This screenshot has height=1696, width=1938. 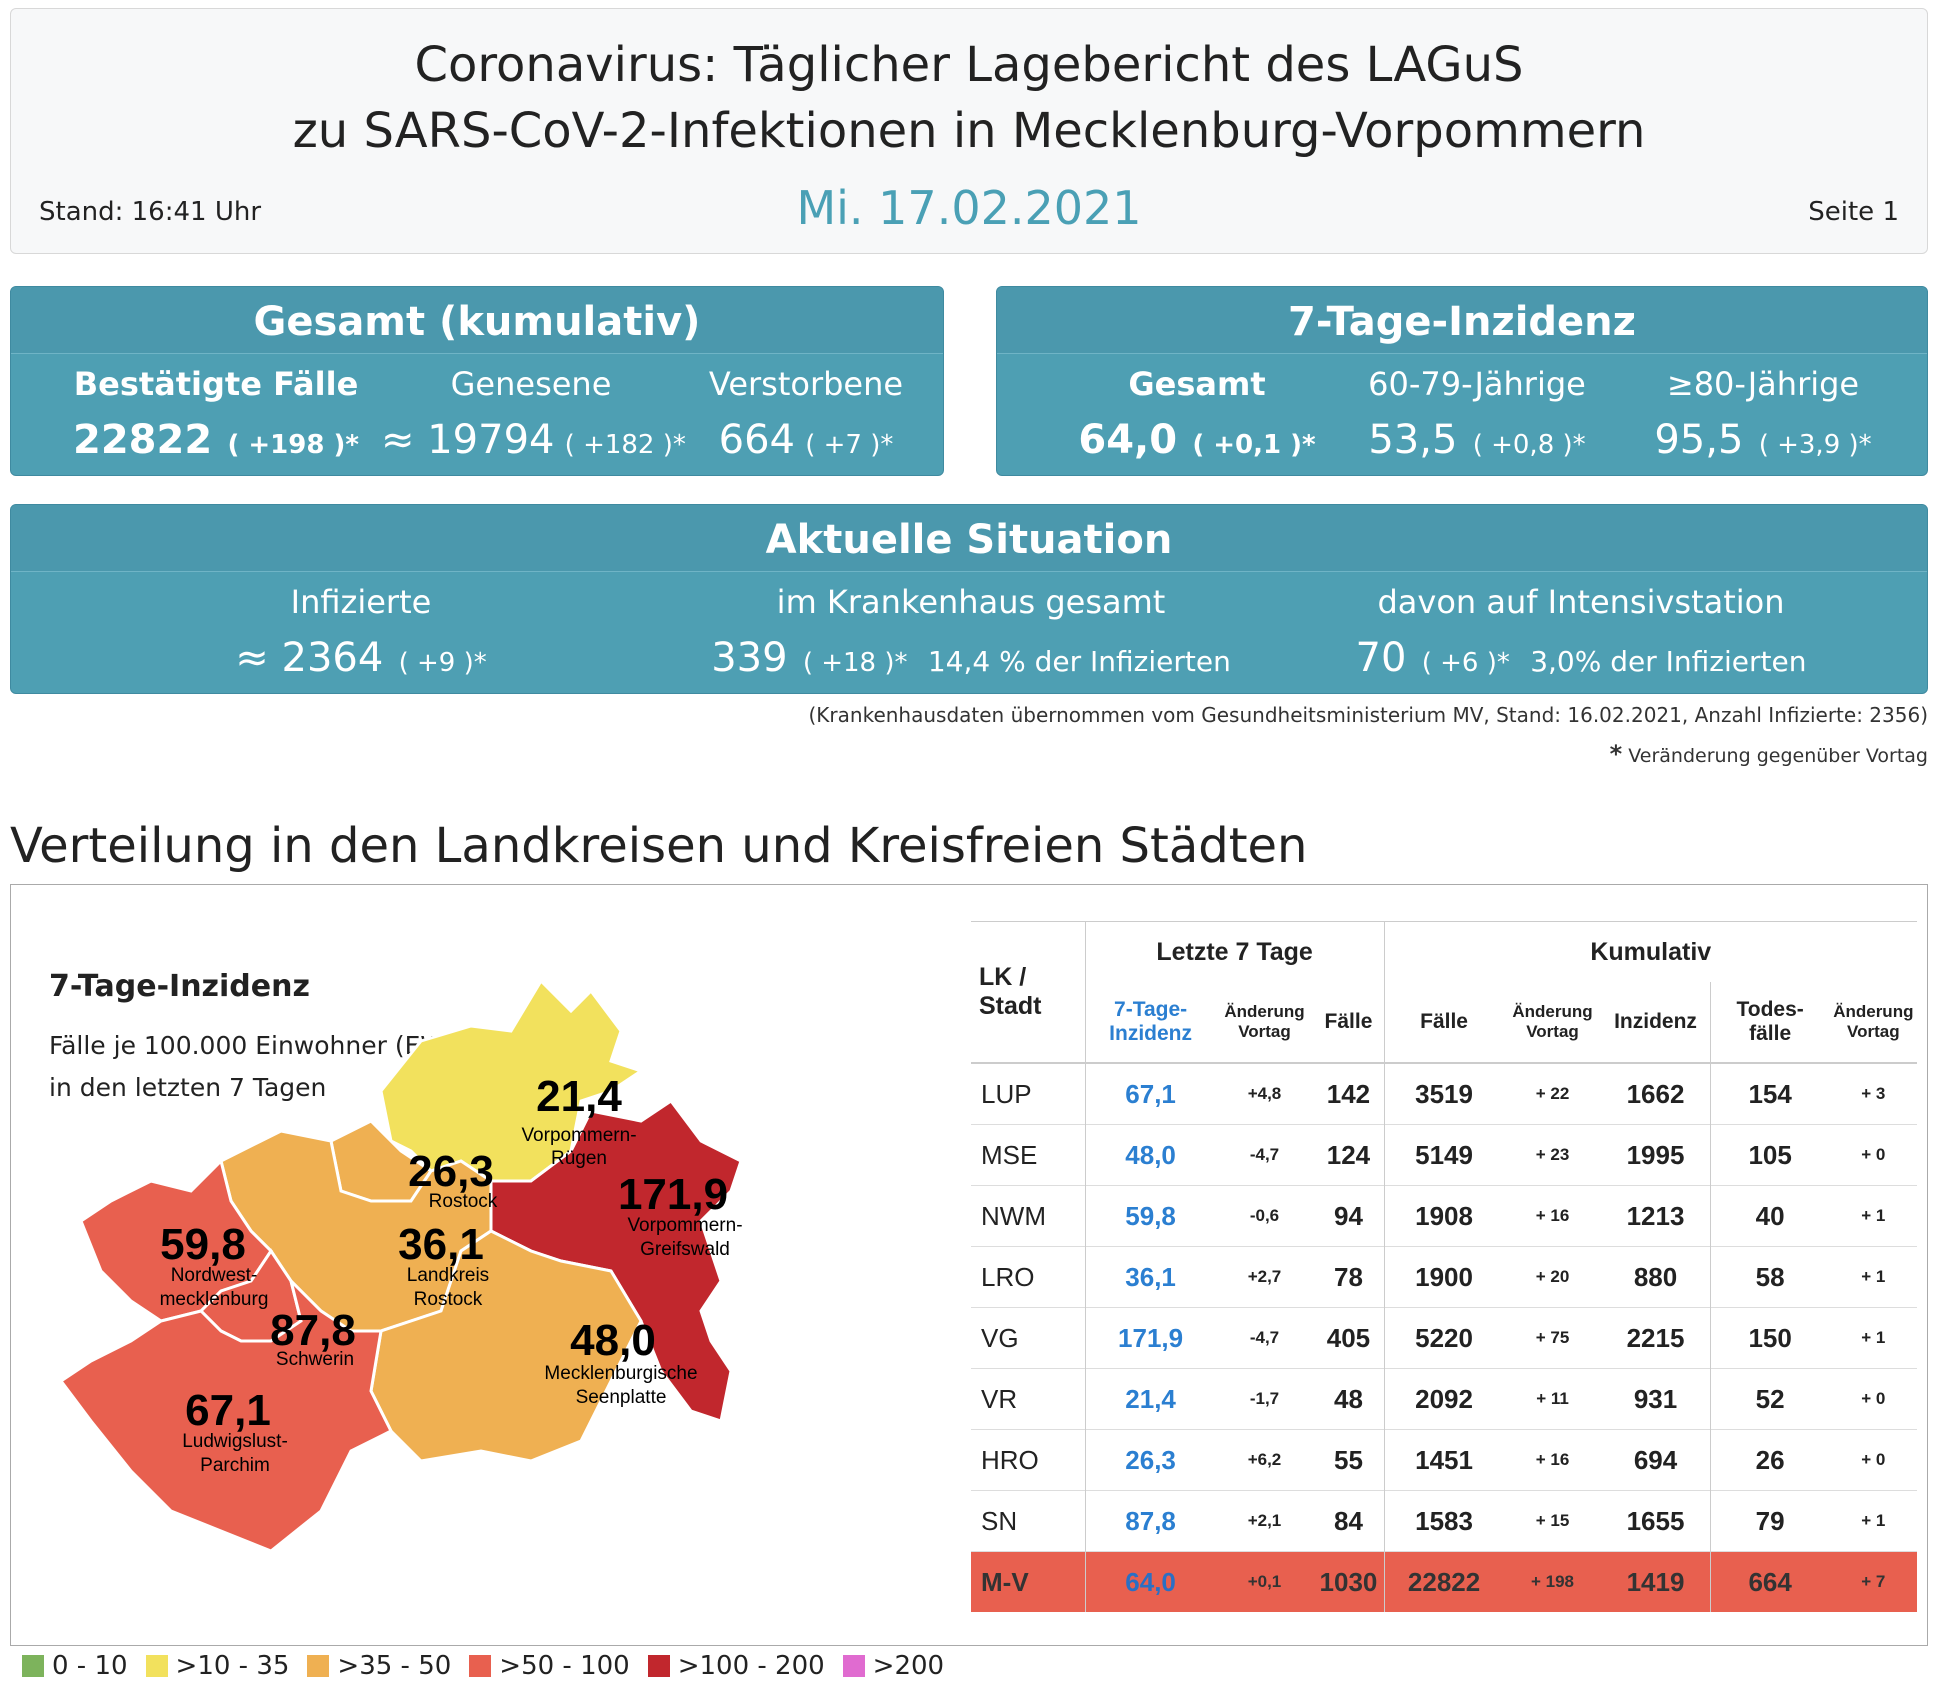 I want to click on legend-item: 0 - 10, so click(x=75, y=1666).